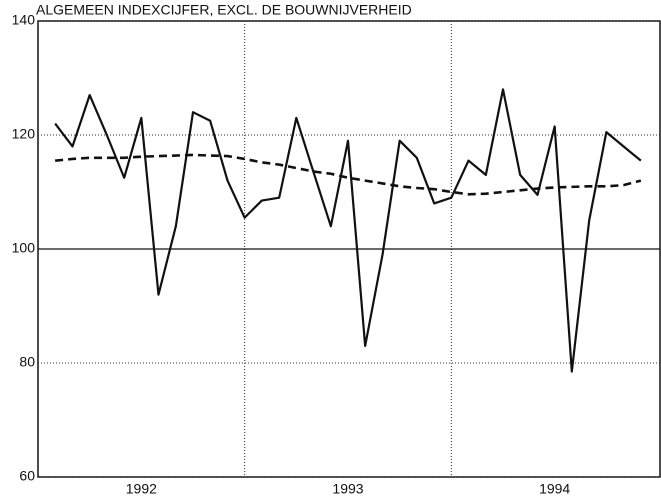  What do you see at coordinates (24, 248) in the screenshot?
I see `y-tick-label: 100` at bounding box center [24, 248].